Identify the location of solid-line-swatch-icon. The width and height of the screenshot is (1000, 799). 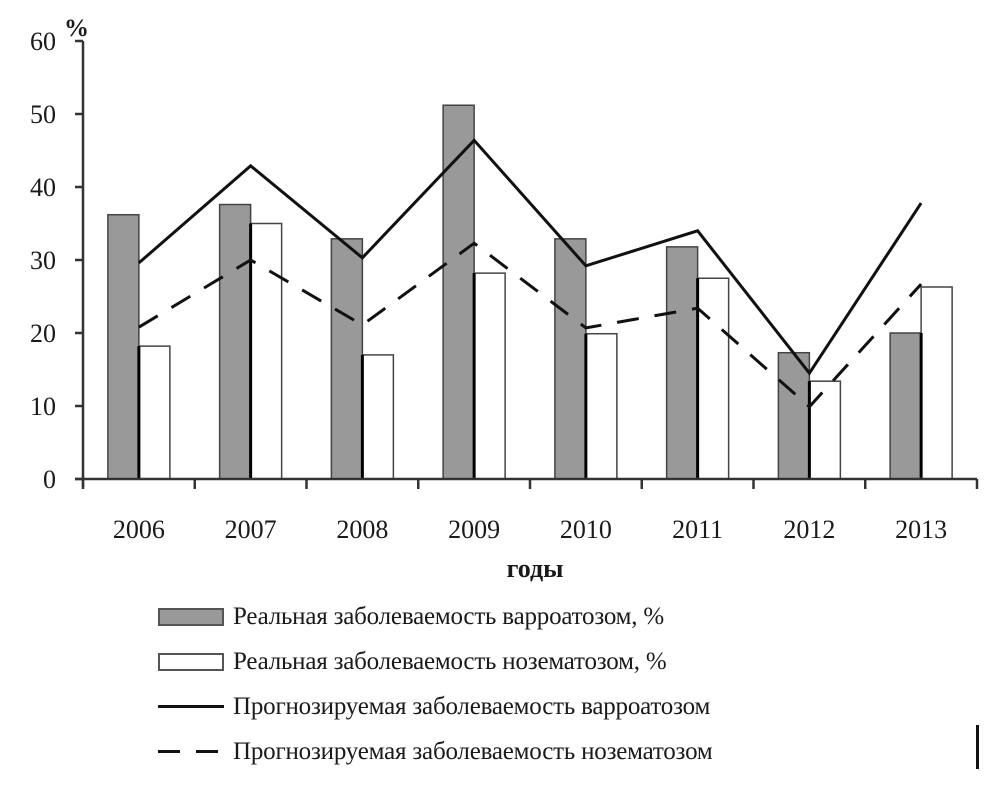
(191, 706).